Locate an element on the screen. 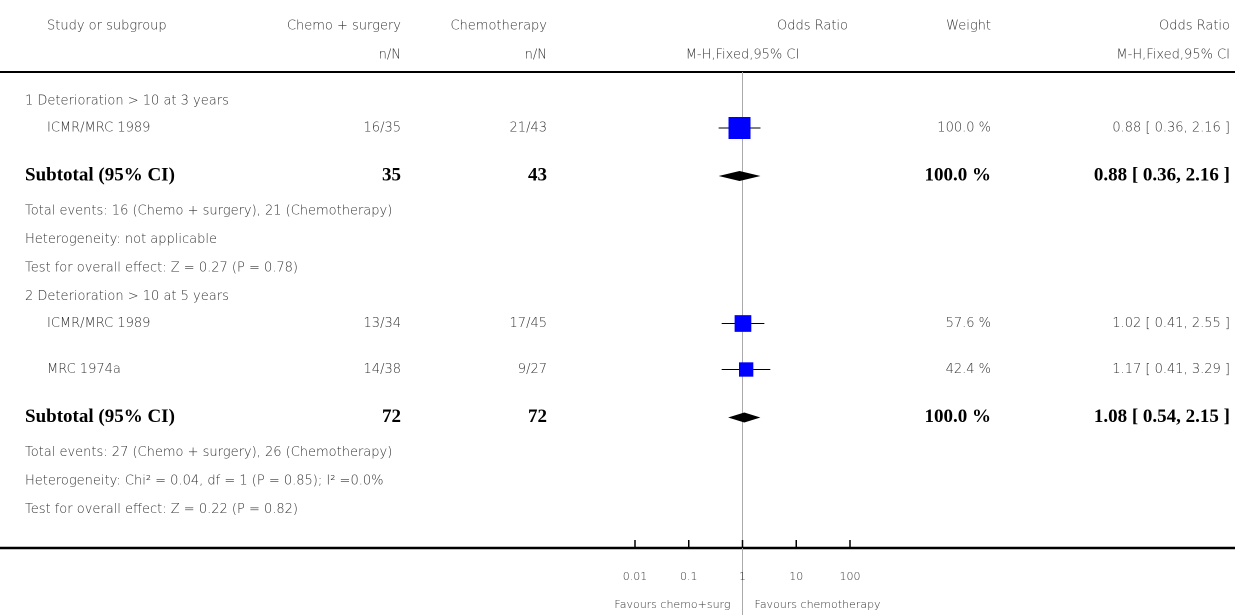 This screenshot has width=1235, height=615. x-tick-label: 100 is located at coordinates (850, 576).